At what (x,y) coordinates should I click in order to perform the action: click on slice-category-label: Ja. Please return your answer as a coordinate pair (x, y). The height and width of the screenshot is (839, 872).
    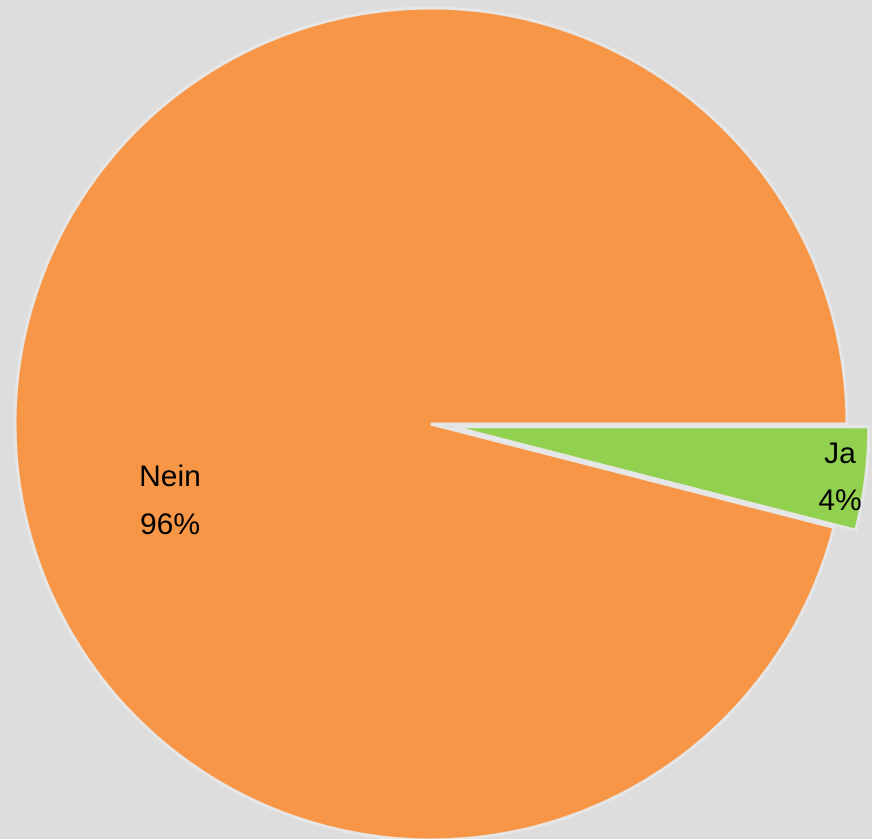
    Looking at the image, I should click on (840, 453).